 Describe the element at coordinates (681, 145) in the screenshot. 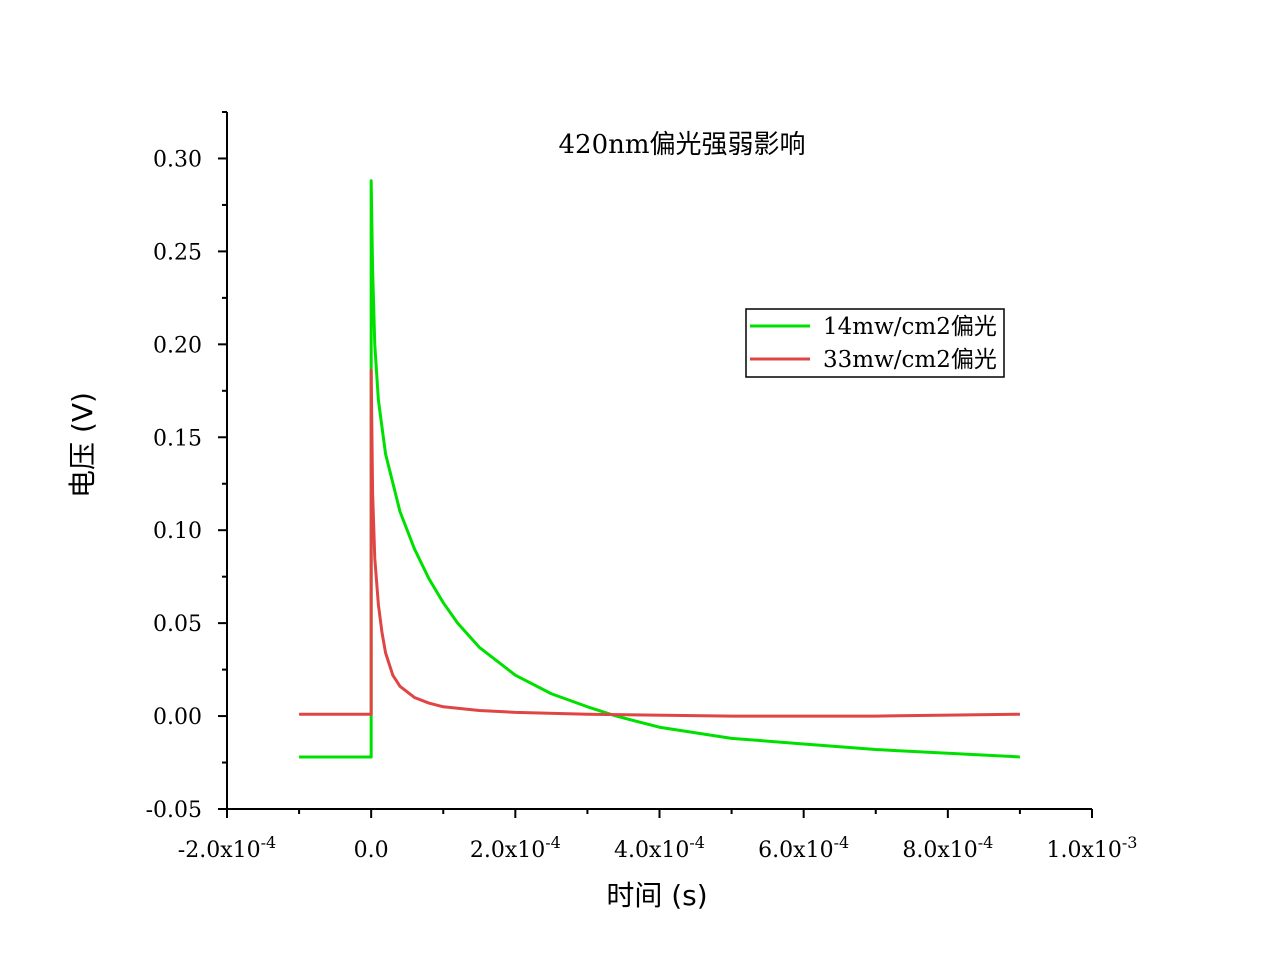

I see `chart-title: 420nm偏光强弱影响` at that location.